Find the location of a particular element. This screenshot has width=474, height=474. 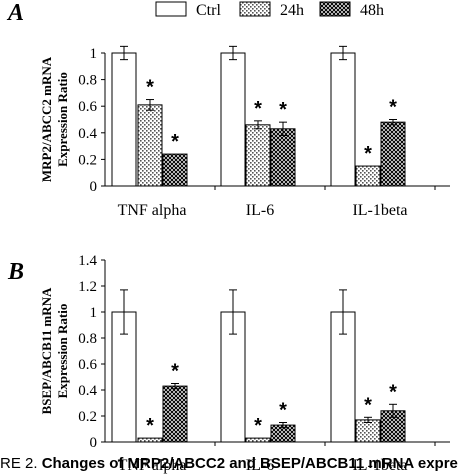

legend: Ctrl 24h 48h is located at coordinates (269, 10).